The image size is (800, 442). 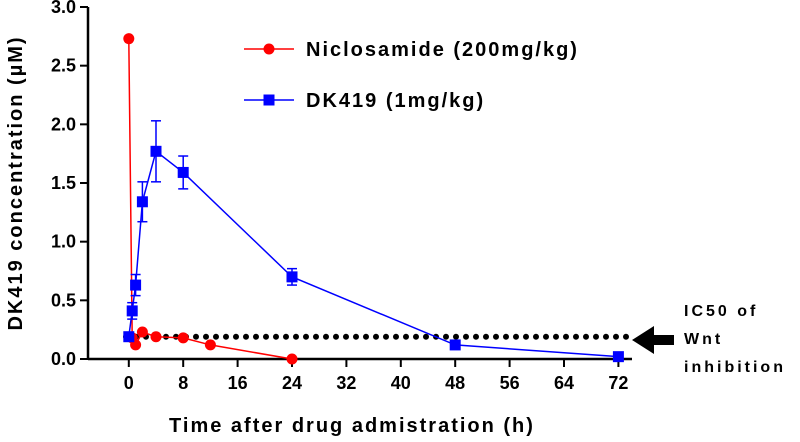 I want to click on x-axis-label: Time after drug admistration (h), so click(x=352, y=426).